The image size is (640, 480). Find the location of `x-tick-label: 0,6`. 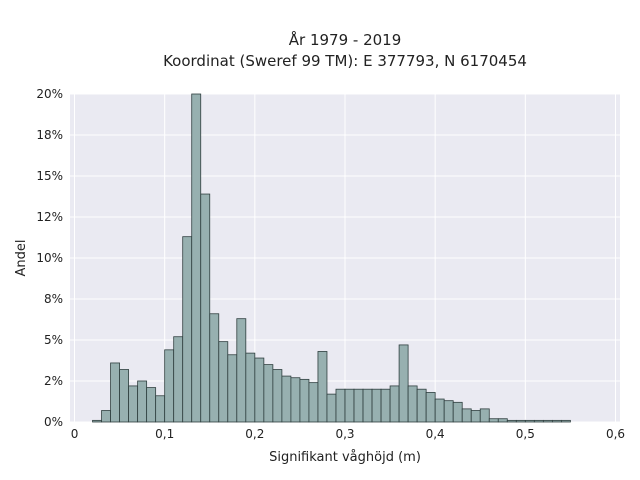

x-tick-label: 0,6 is located at coordinates (615, 434).